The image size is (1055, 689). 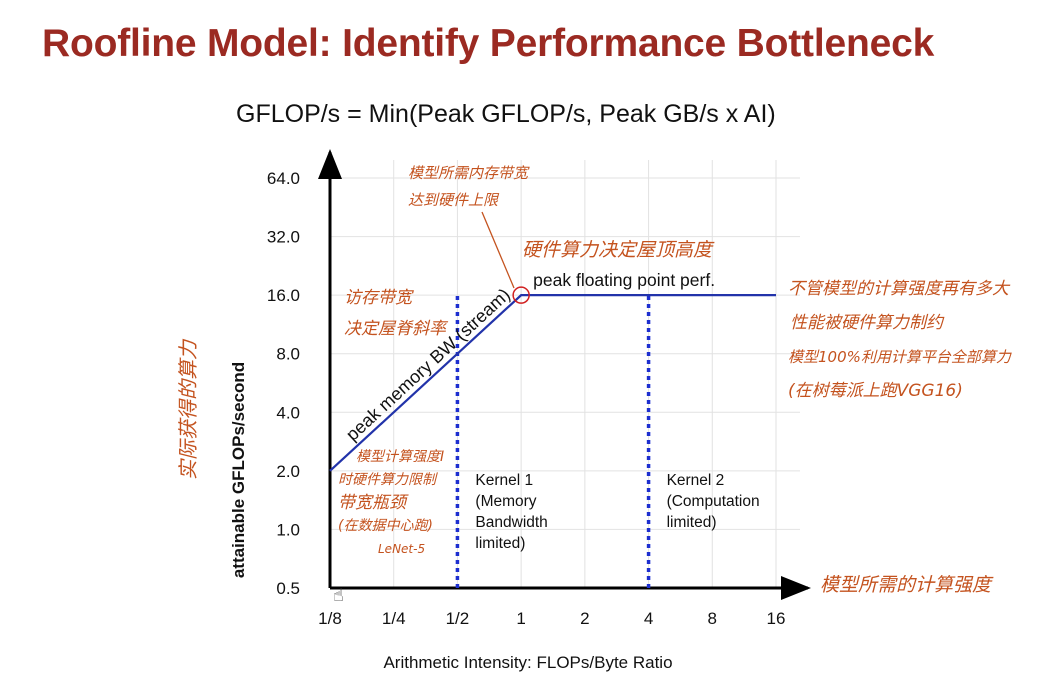 I want to click on x-tick-label: 16, so click(x=776, y=618).